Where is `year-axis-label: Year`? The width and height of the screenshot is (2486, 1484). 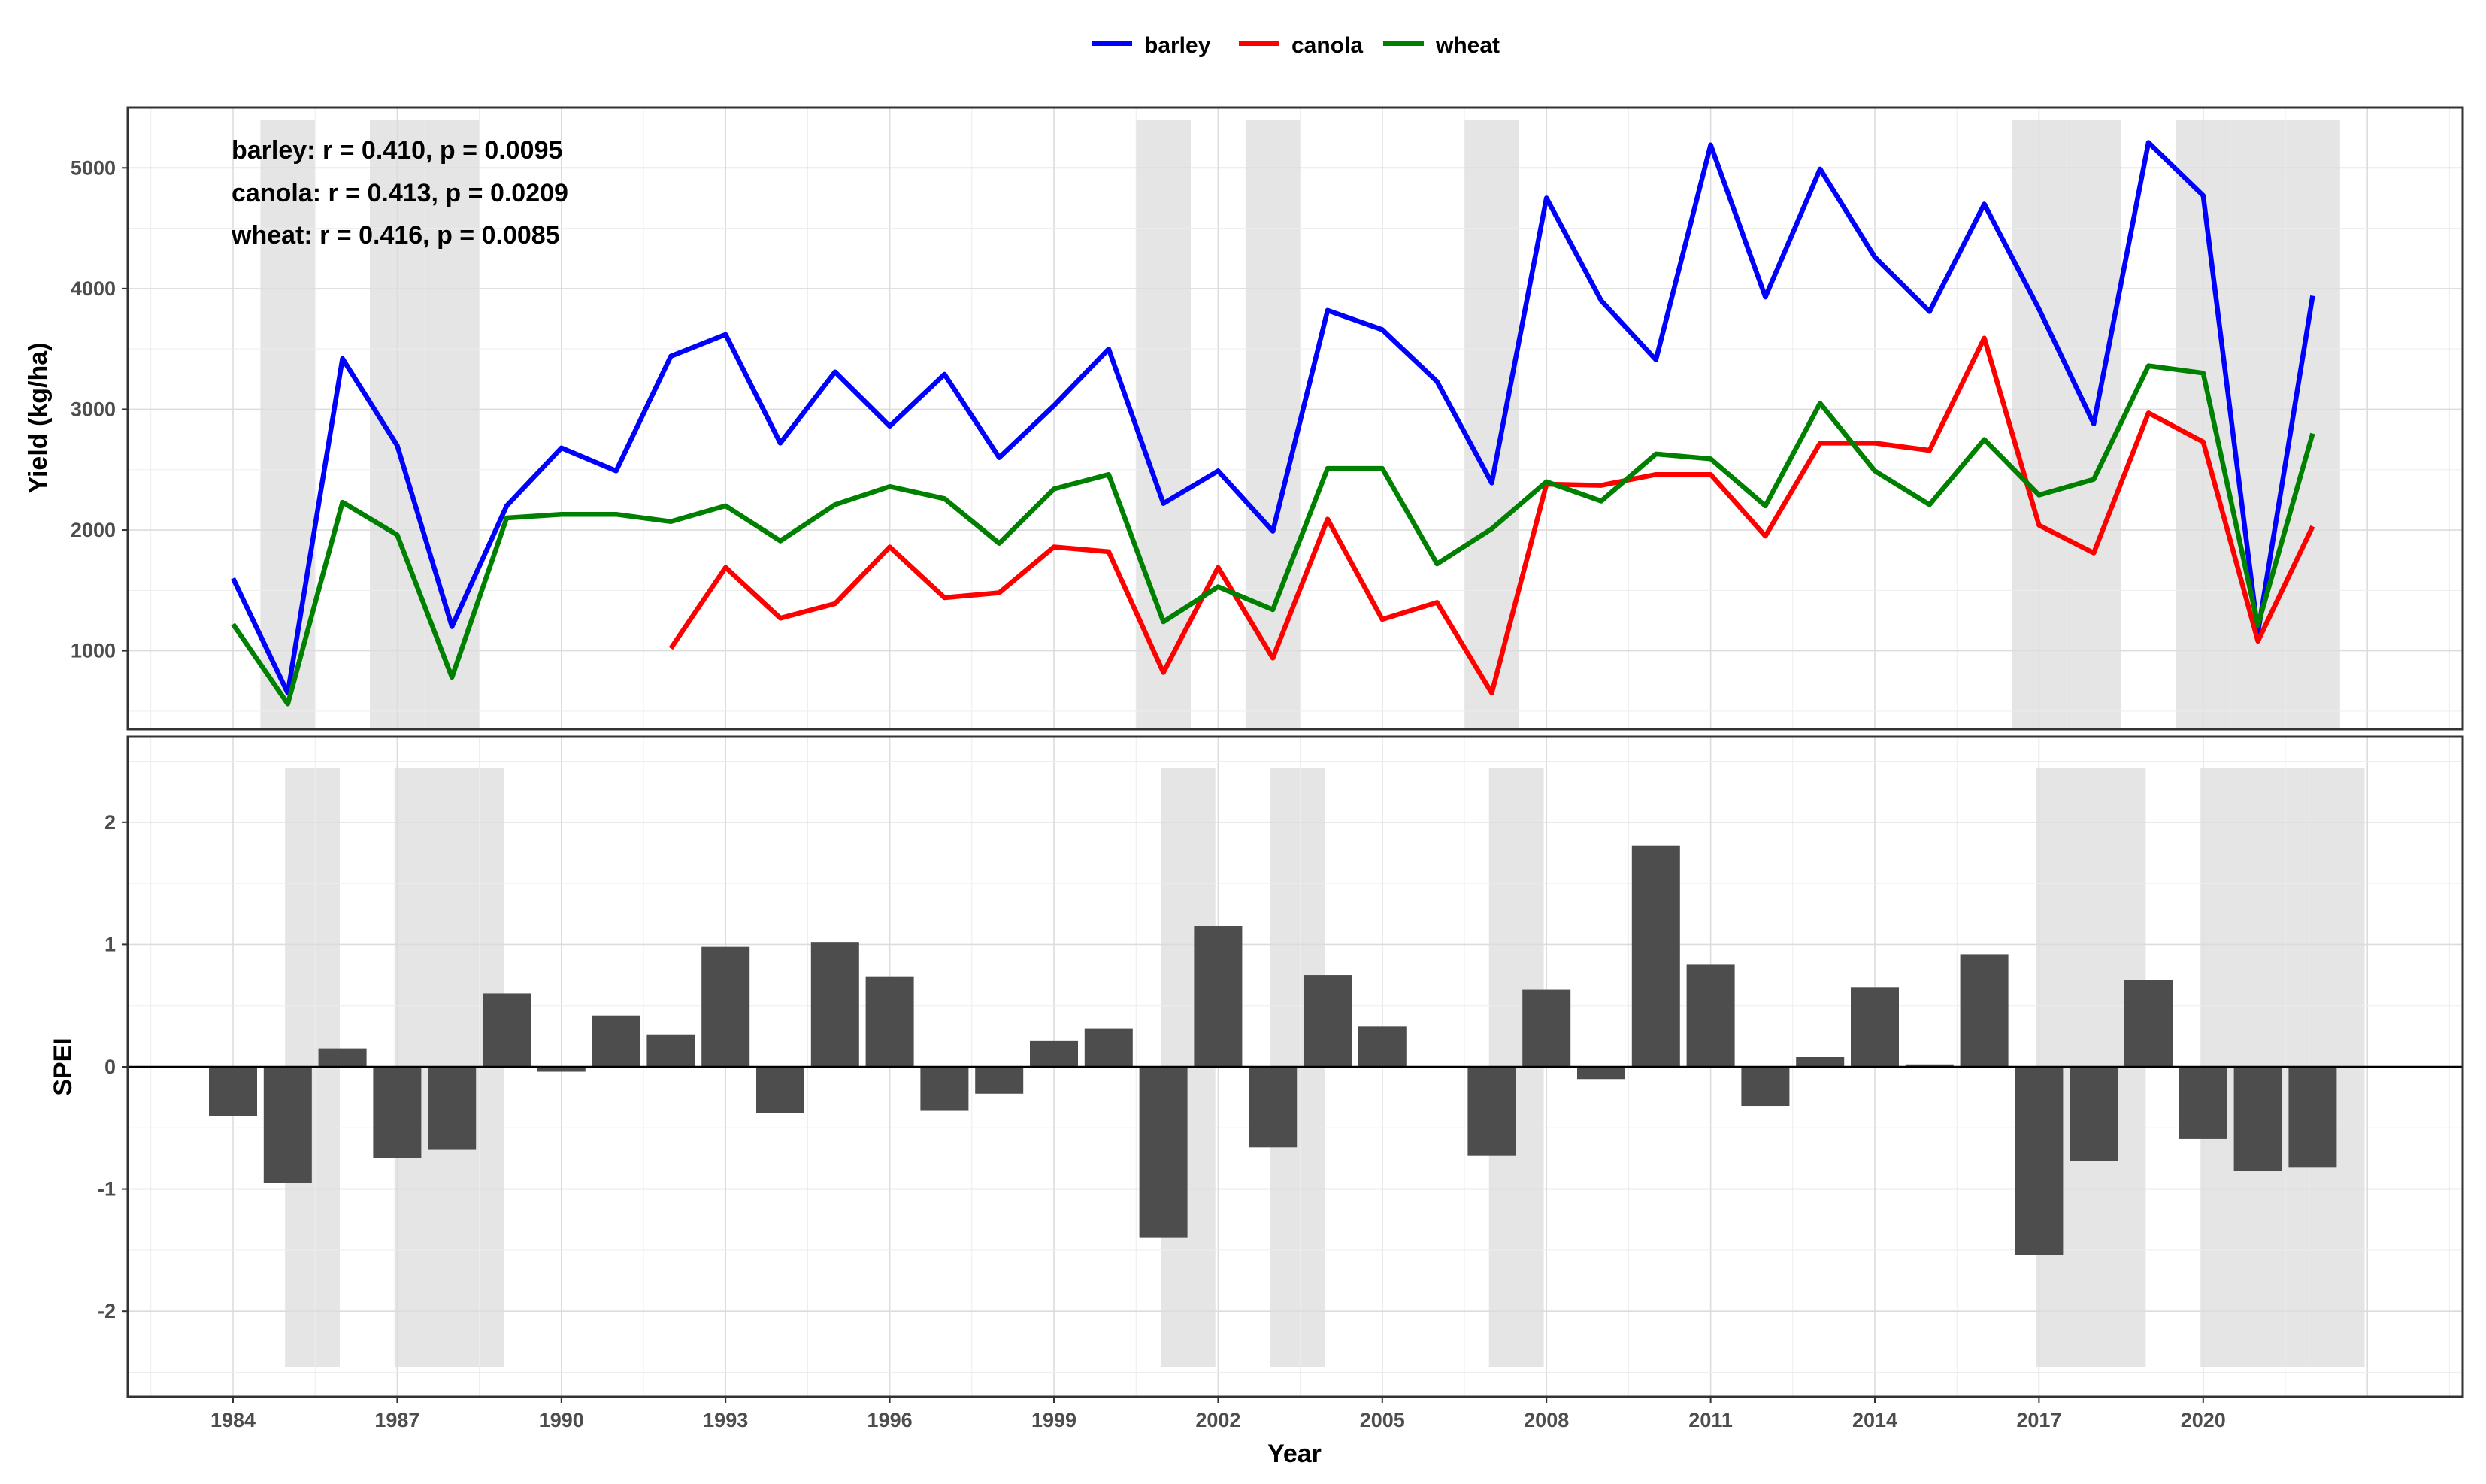 year-axis-label: Year is located at coordinates (1294, 1454).